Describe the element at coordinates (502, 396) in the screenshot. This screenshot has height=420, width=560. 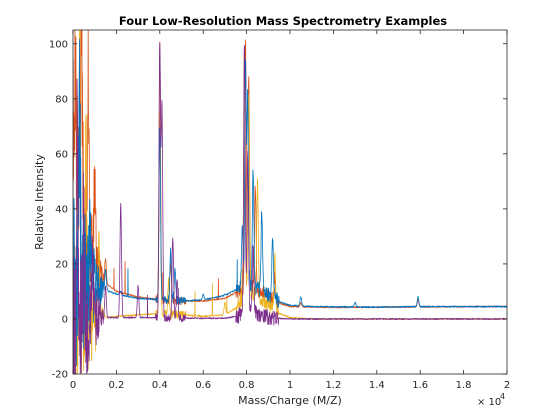
I see `x-exponent-power: 4` at that location.